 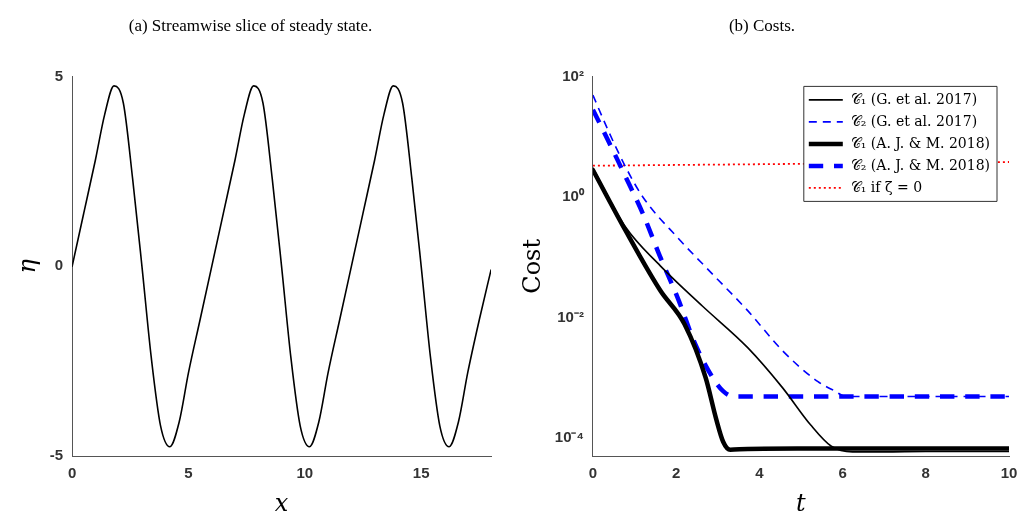 What do you see at coordinates (925, 473) in the screenshot?
I see `x-tick-label: 8` at bounding box center [925, 473].